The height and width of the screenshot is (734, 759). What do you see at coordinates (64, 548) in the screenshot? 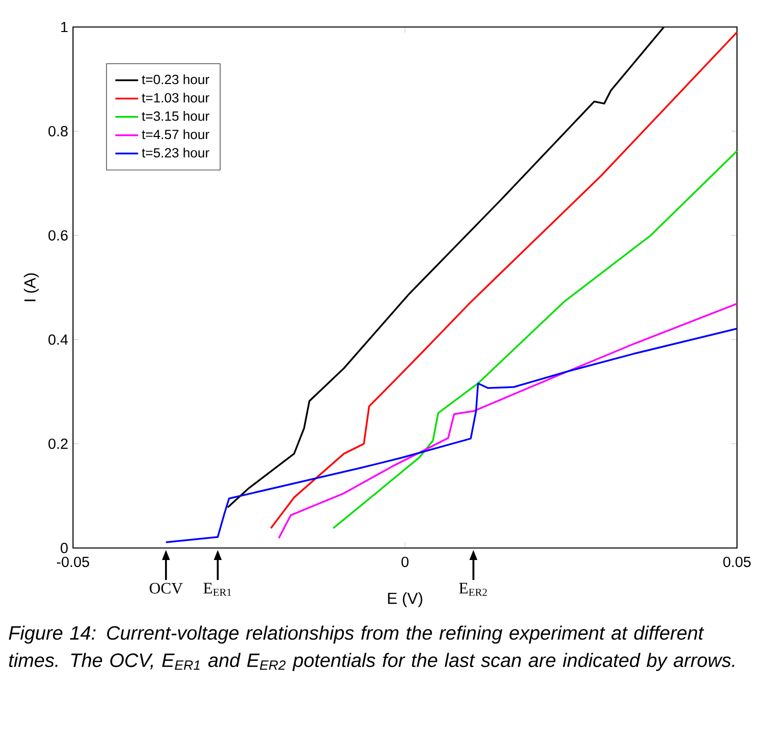
I see `y-tick-label: 0` at bounding box center [64, 548].